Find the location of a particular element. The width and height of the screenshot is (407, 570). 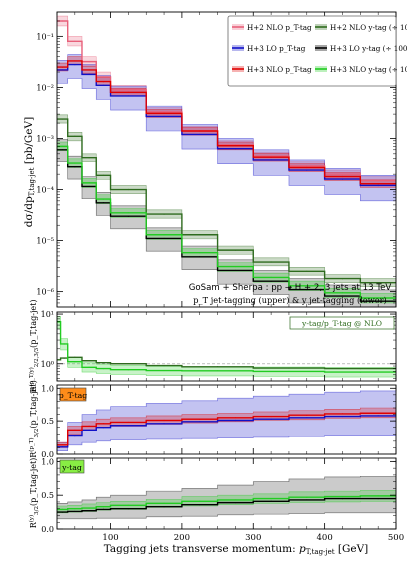

badge-ytag-over-pttag: y-tag/p_T-tag @ NLO is located at coordinates (341, 323).